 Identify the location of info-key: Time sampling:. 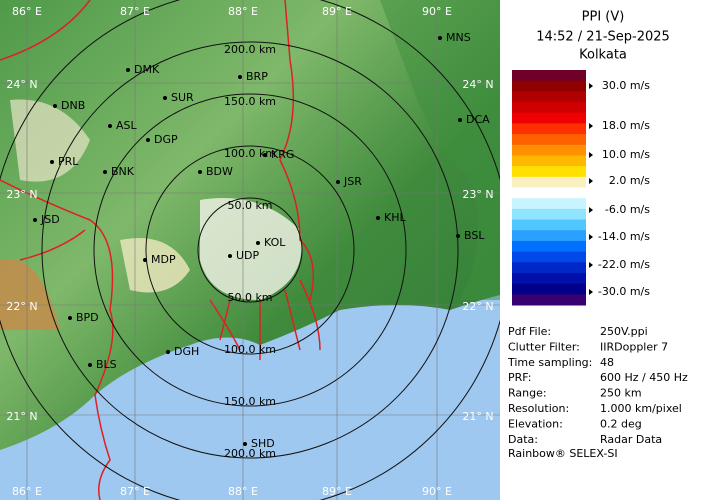
(549, 362).